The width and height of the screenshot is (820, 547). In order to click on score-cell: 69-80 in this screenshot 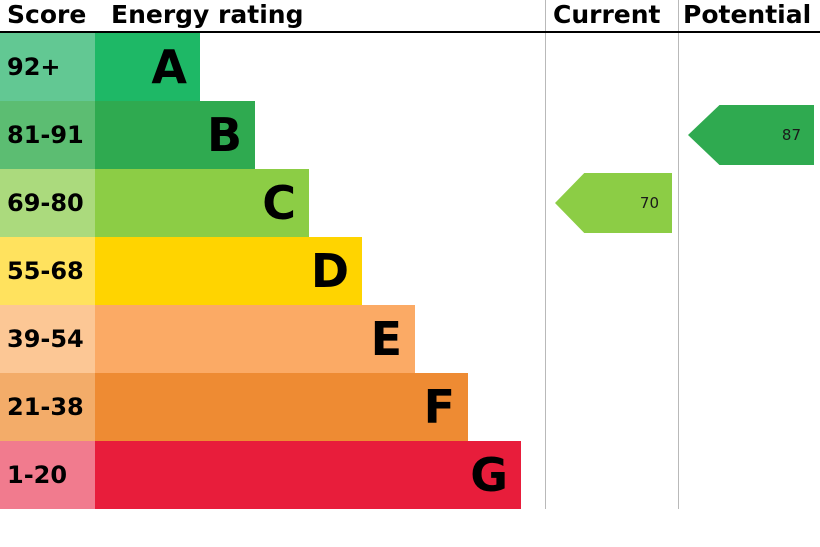, I will do `click(47, 203)`.